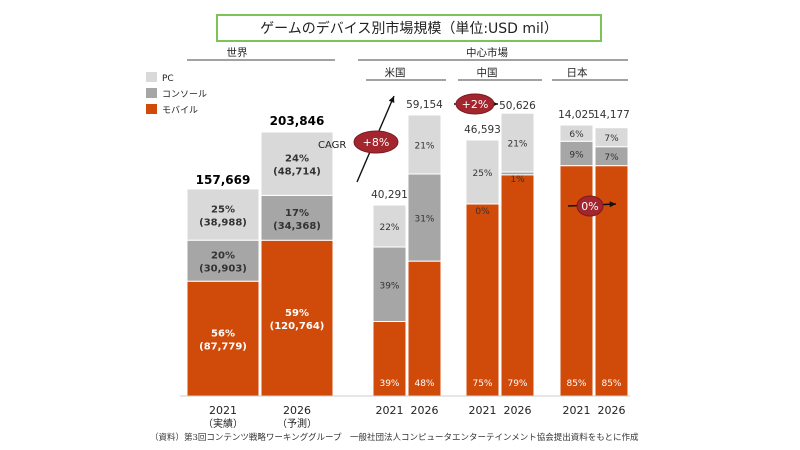  Describe the element at coordinates (223, 347) in the screenshot. I see `segment-value-label: (87,779)` at that location.